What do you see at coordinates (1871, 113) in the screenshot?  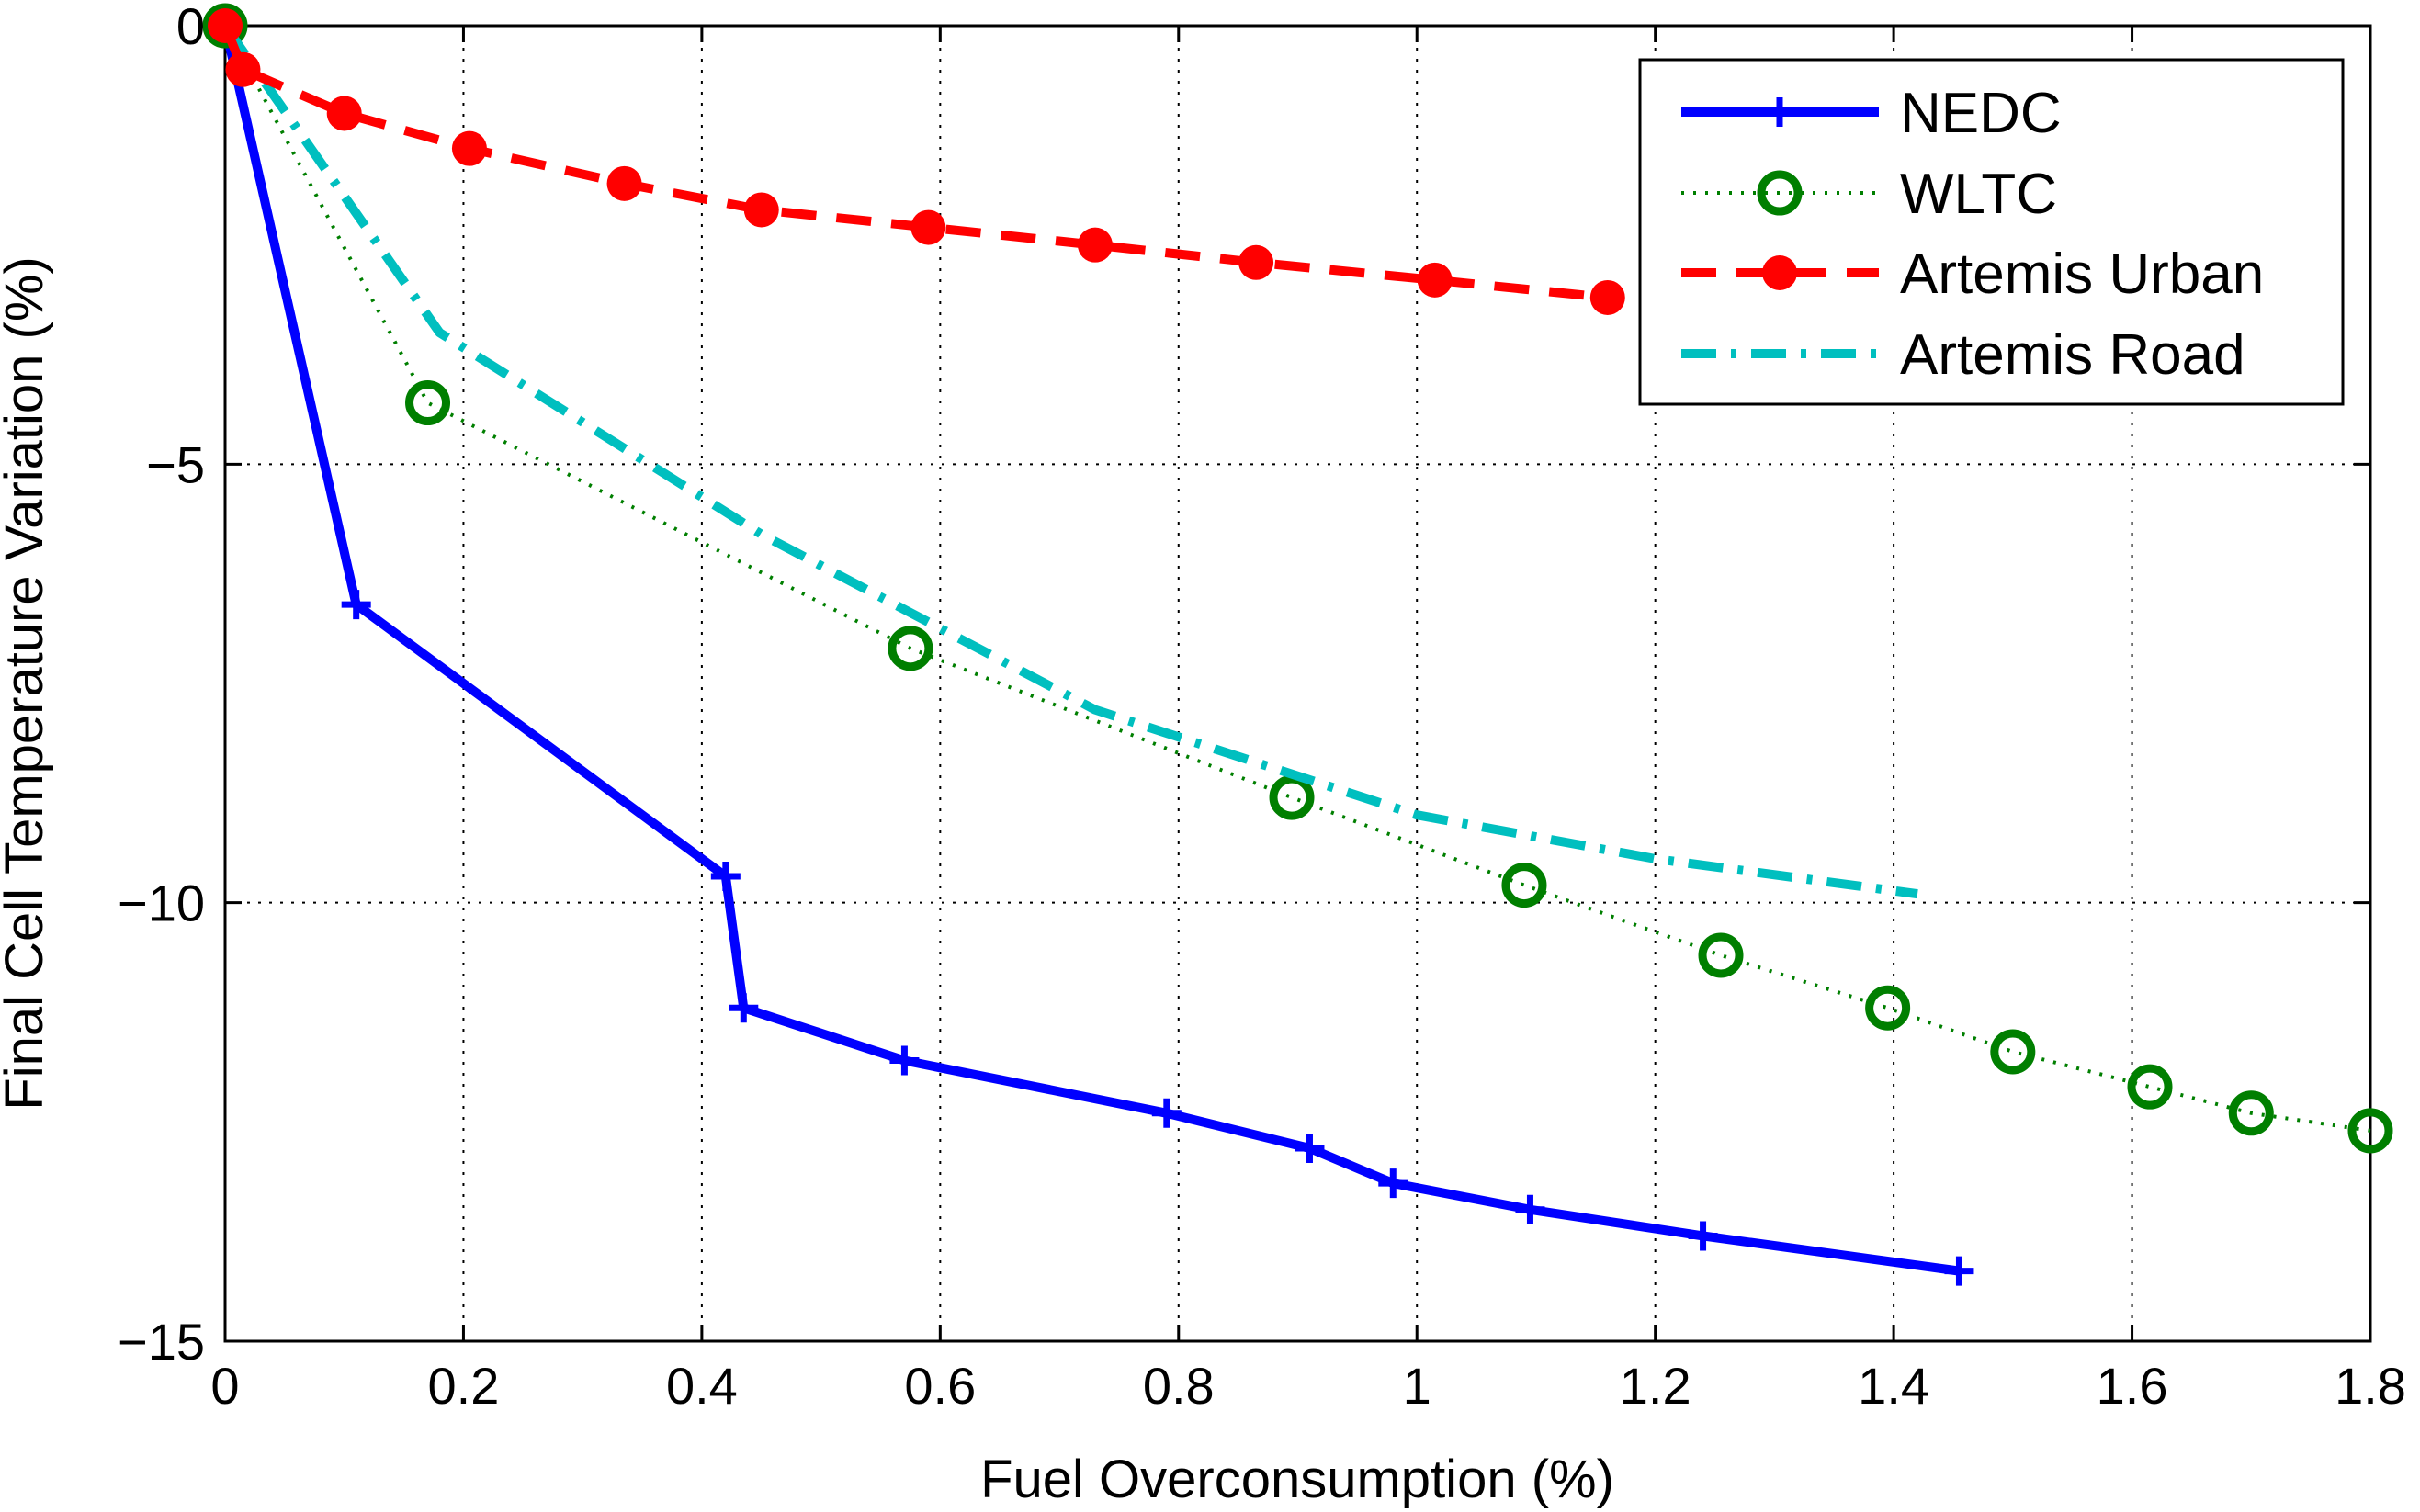 I see `legend-item-nedc: NEDC` at bounding box center [1871, 113].